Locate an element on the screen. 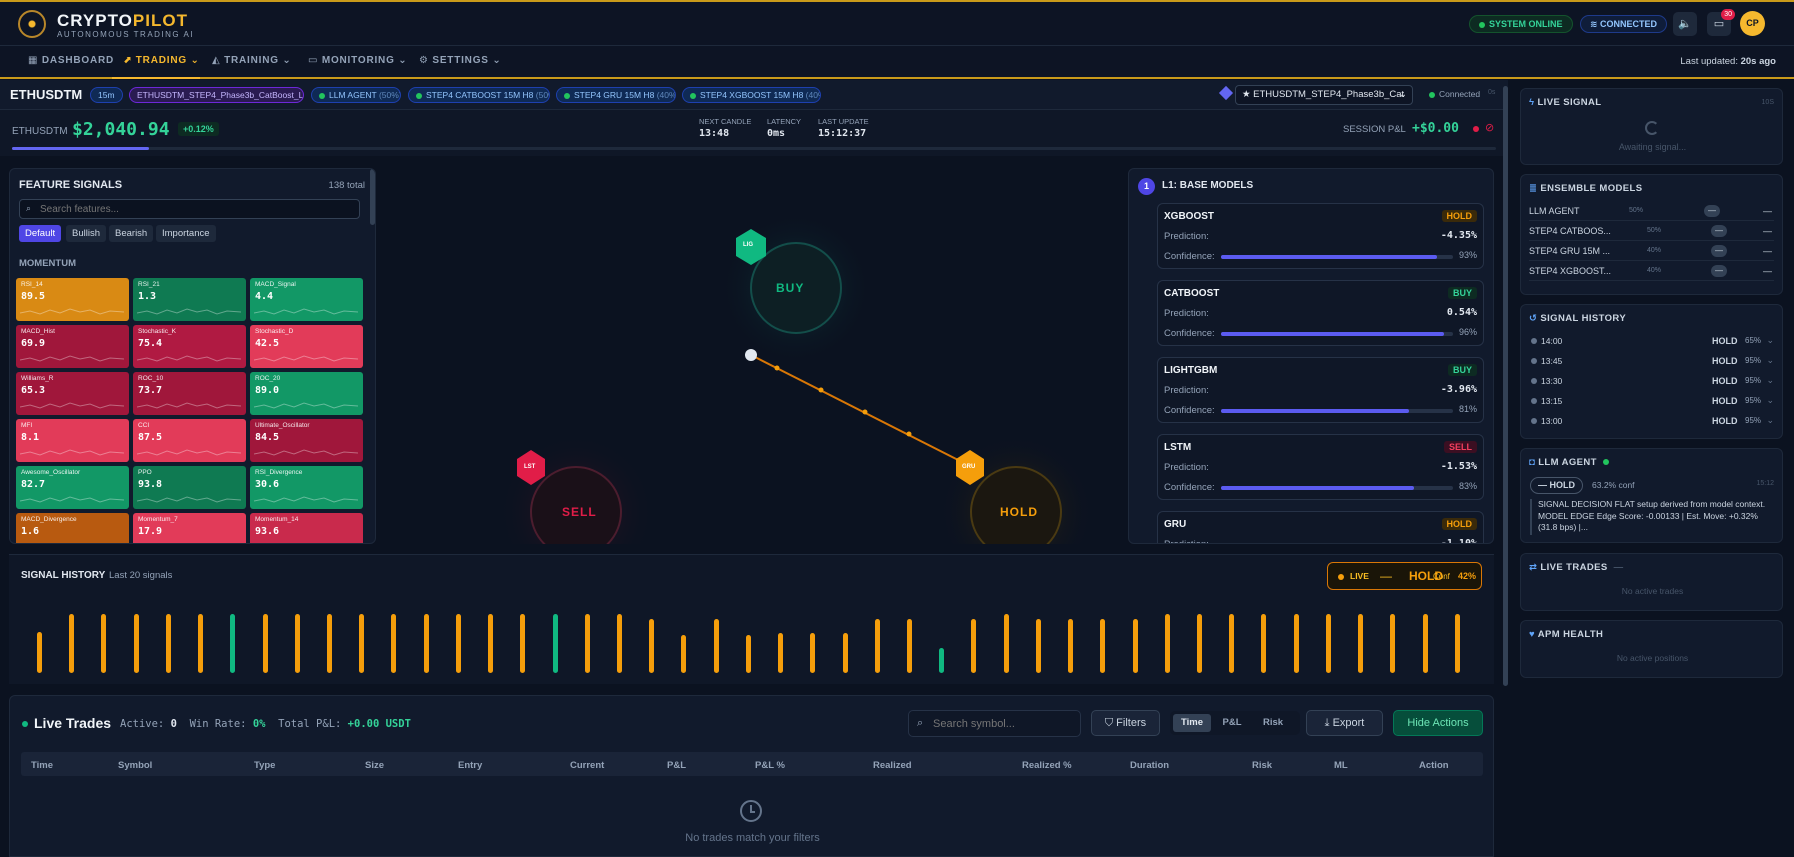 The height and width of the screenshot is (857, 1794). col-realized: Realized is located at coordinates (892, 765).